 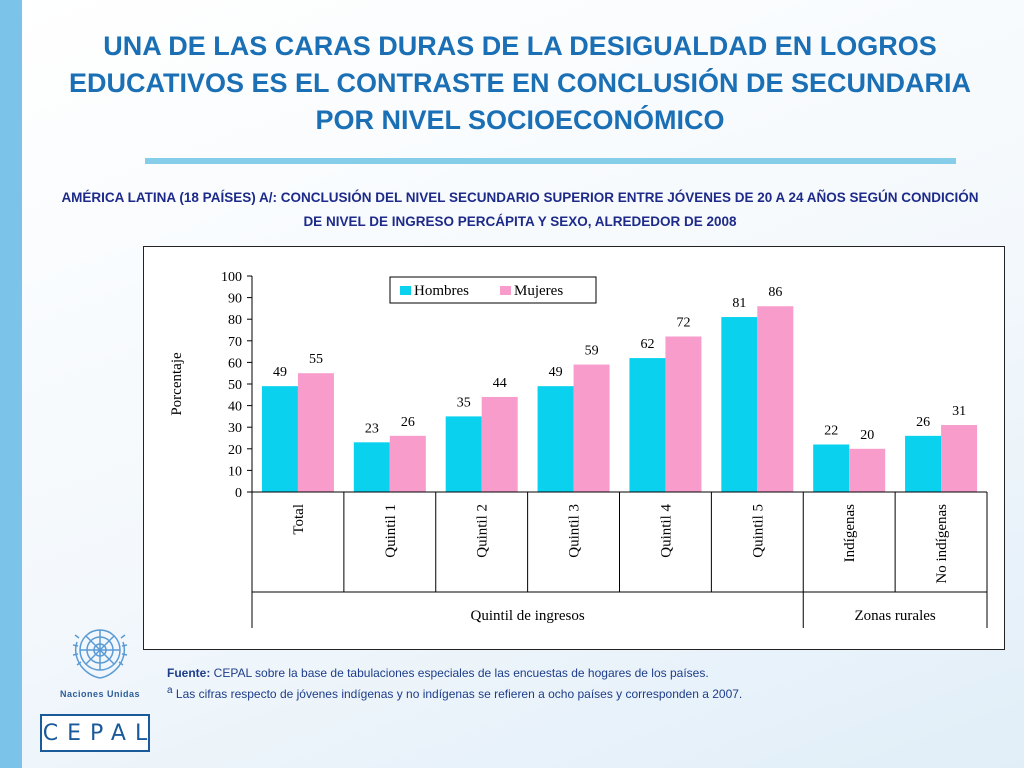 What do you see at coordinates (575, 531) in the screenshot?
I see `x-category-label: Quintil 3` at bounding box center [575, 531].